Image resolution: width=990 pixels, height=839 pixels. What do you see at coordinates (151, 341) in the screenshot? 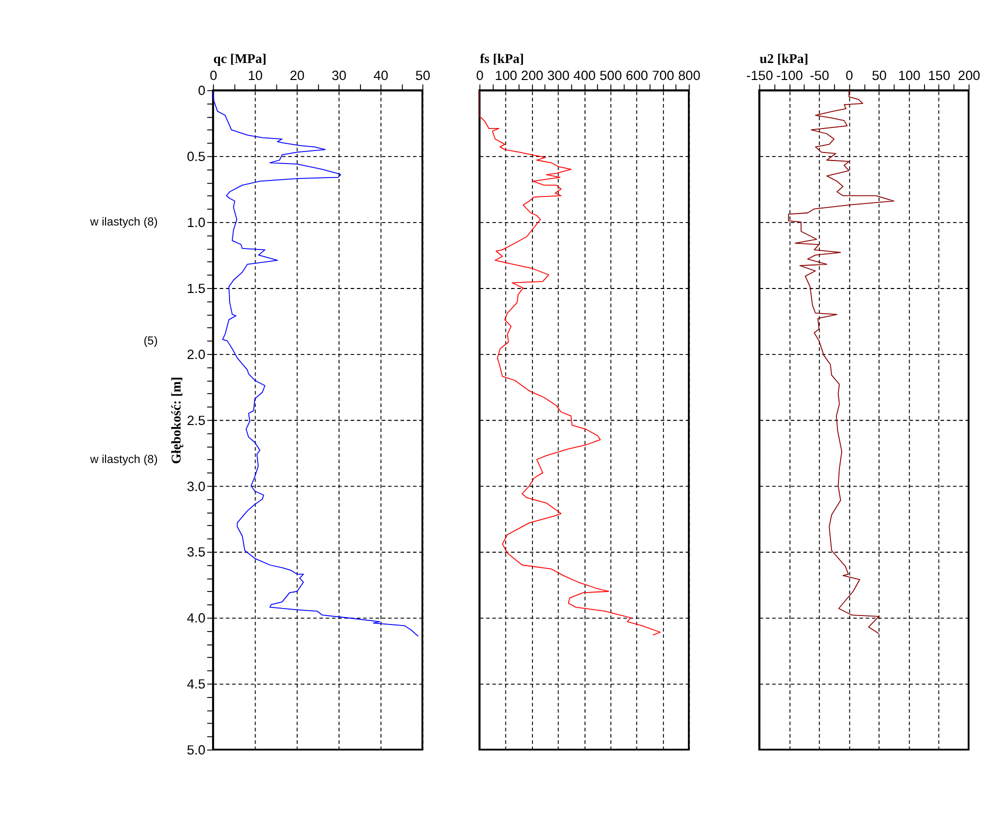
I see `text: (5)` at bounding box center [151, 341].